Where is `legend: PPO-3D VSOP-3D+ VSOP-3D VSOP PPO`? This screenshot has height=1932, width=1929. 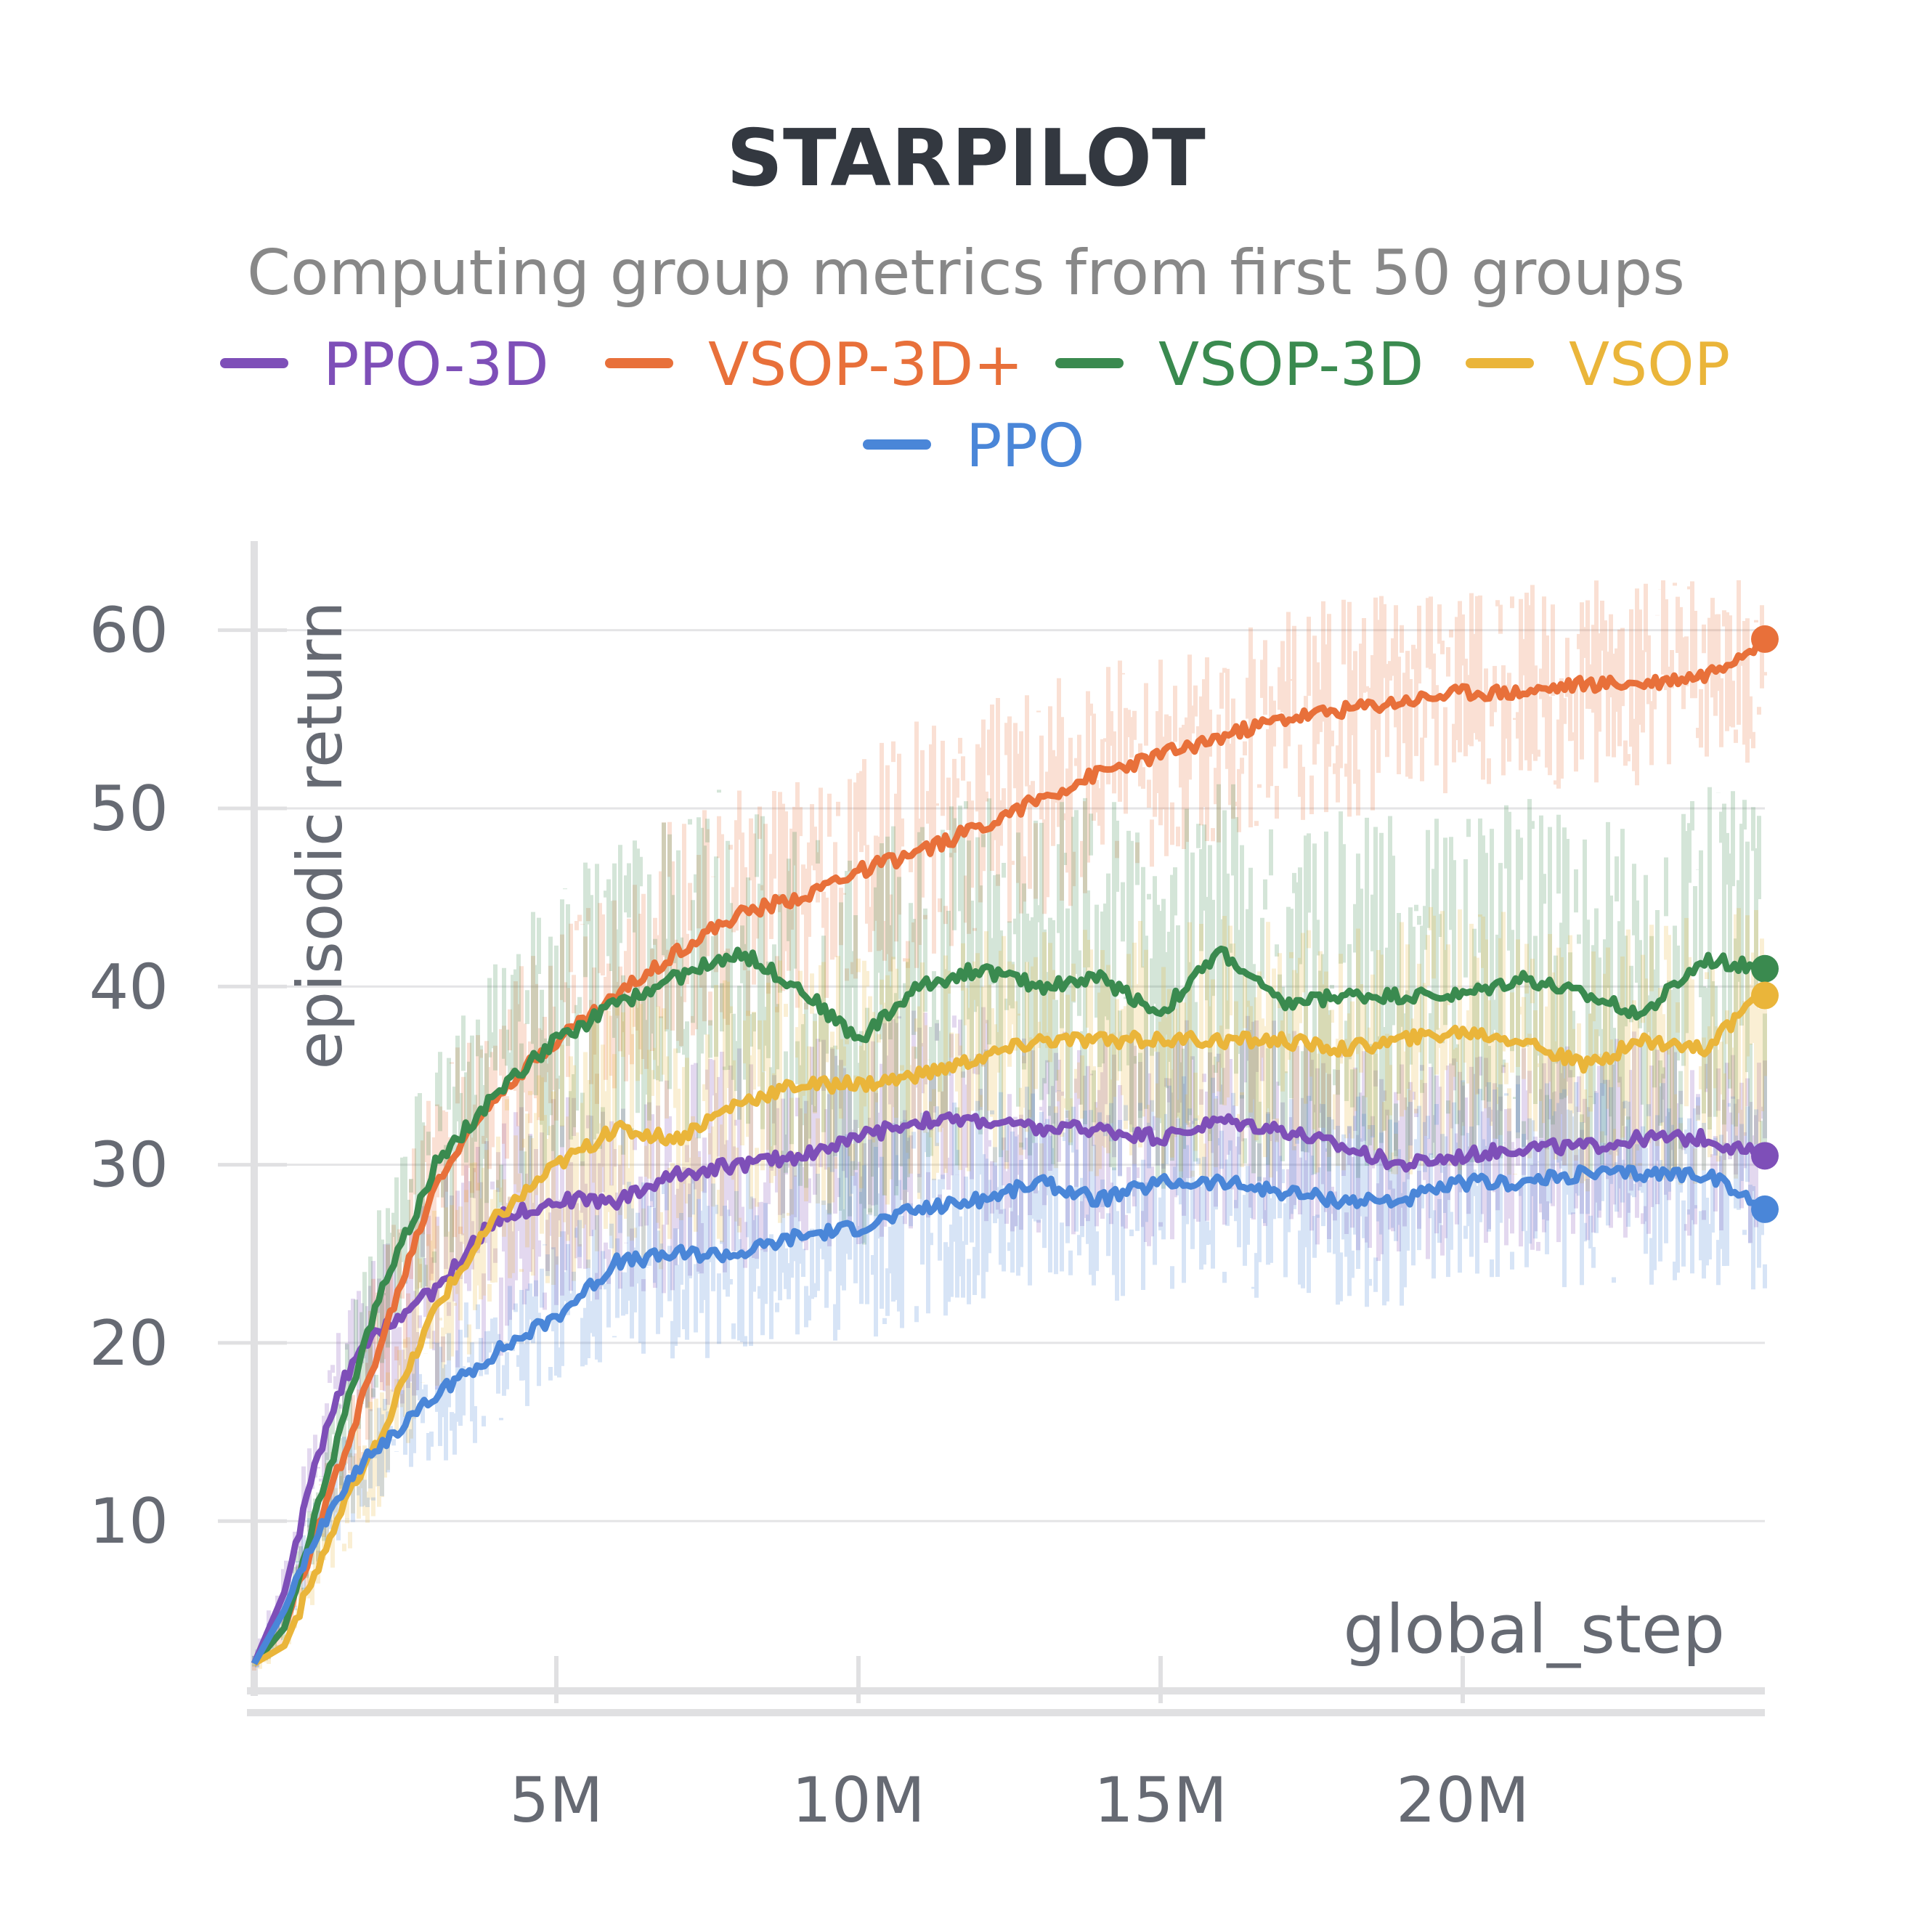 legend: PPO-3D VSOP-3D+ VSOP-3D VSOP PPO is located at coordinates (975, 406).